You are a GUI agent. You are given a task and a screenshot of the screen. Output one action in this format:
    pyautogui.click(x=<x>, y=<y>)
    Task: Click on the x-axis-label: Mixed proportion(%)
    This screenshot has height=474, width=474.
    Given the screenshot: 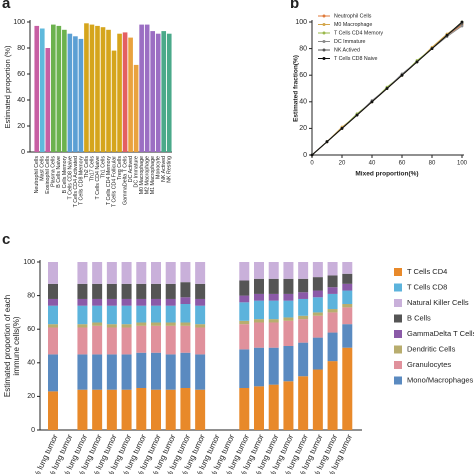 What is the action you would take?
    pyautogui.click(x=386, y=174)
    